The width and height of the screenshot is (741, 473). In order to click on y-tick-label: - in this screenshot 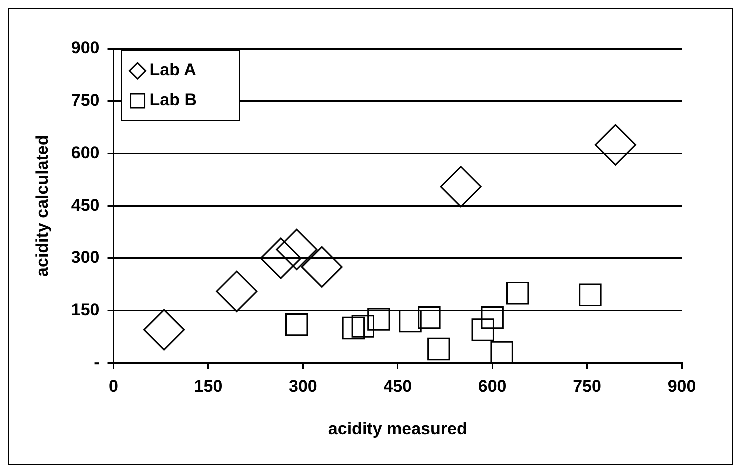, I will do `click(97, 362)`.